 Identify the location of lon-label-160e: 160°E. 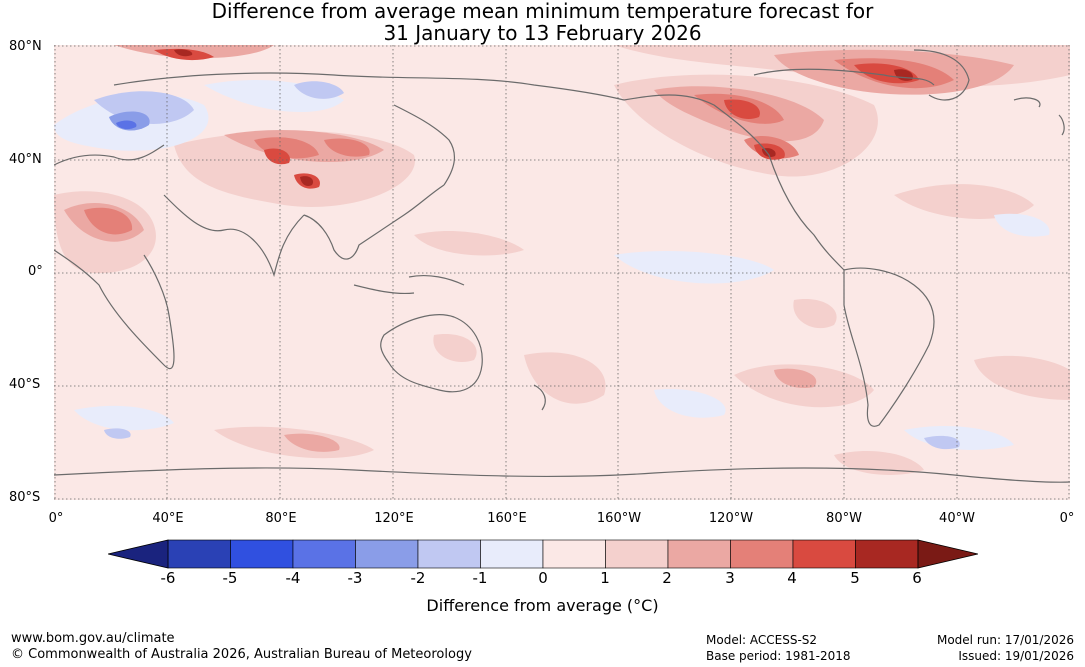
(507, 518).